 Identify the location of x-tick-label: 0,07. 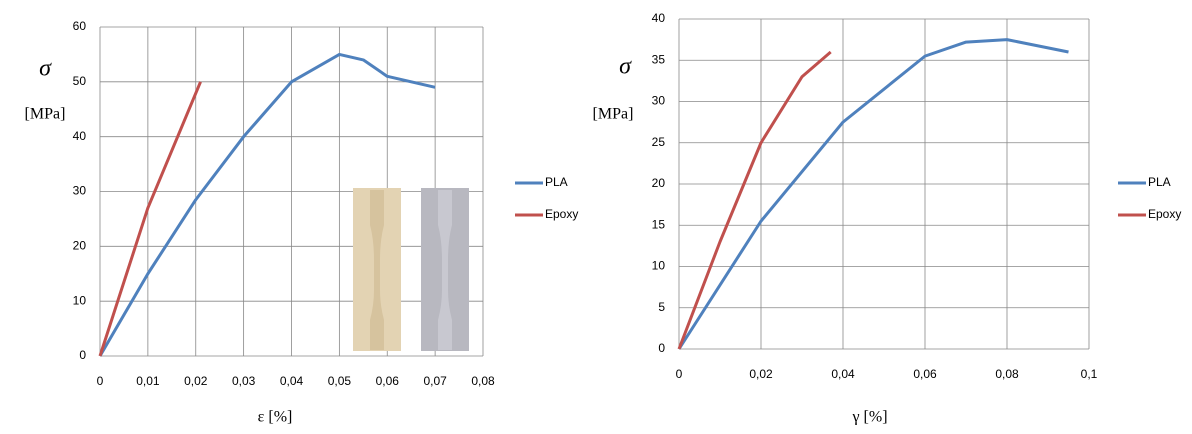
(435, 381).